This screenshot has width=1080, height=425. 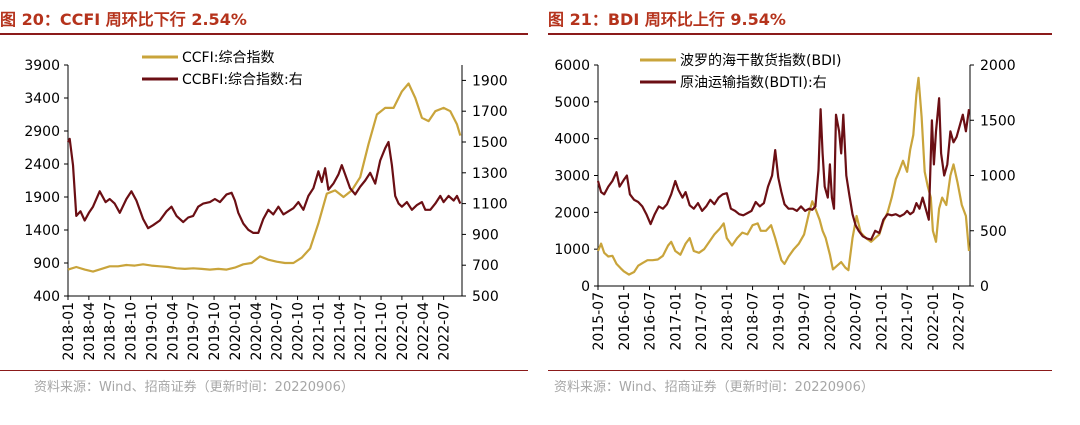 I want to click on y-tick-left-label: 6000, so click(x=572, y=66).